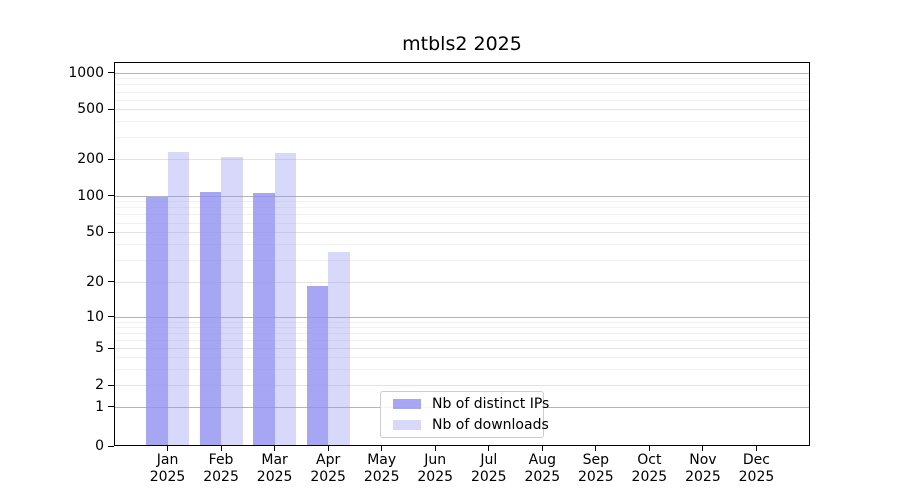 Image resolution: width=900 pixels, height=500 pixels. I want to click on x-tick-mark-aug, so click(542, 448).